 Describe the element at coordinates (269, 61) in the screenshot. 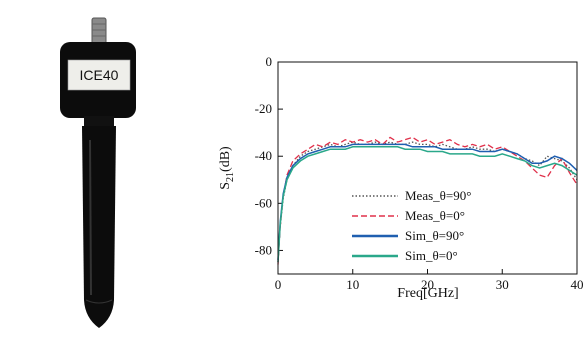

I see `y-tick-label: 0` at that location.